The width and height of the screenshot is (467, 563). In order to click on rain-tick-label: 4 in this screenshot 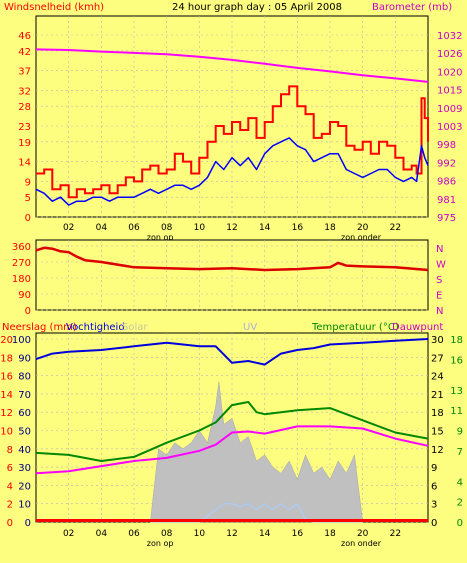, I will do `click(10, 486)`.